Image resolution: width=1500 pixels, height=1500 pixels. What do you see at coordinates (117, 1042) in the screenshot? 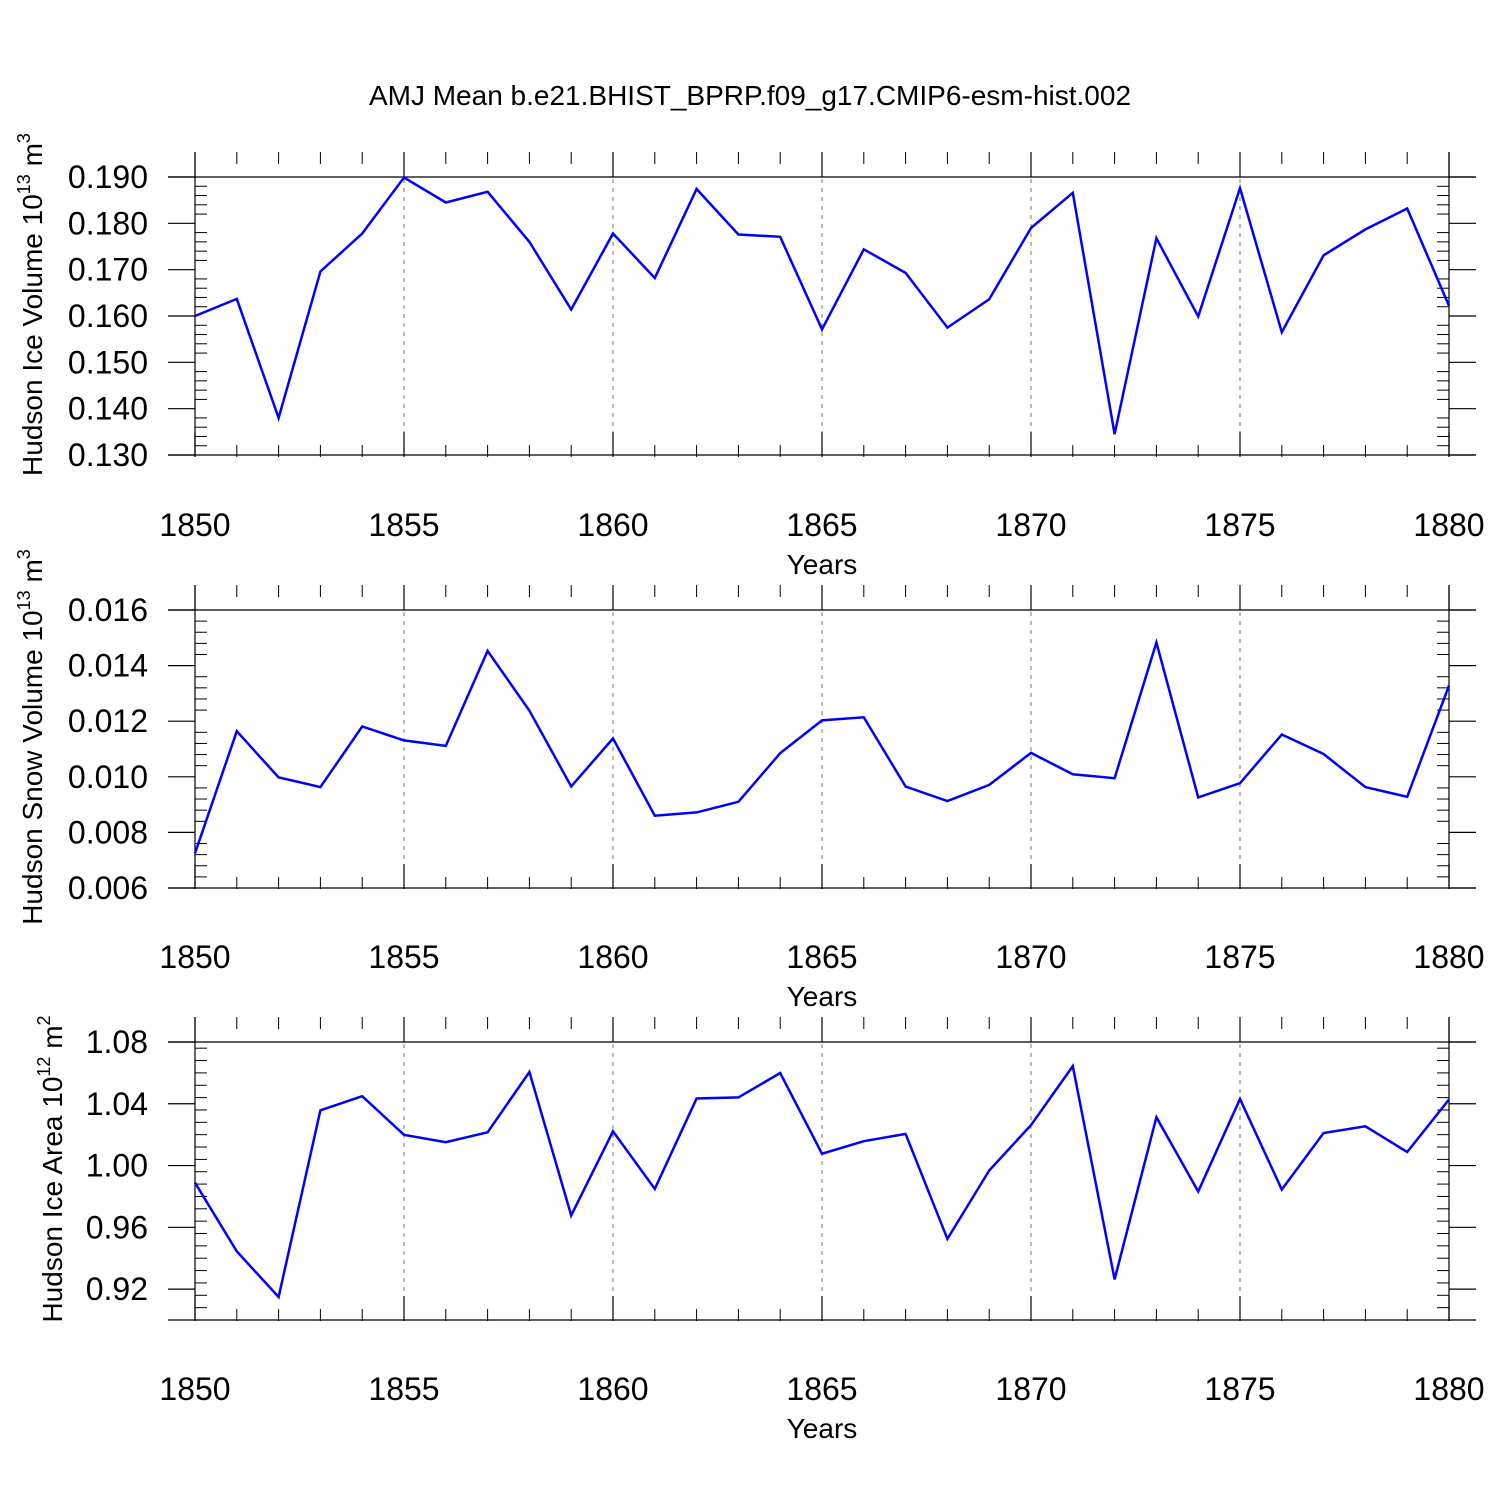
I see `y-tick-label: 1.08` at bounding box center [117, 1042].